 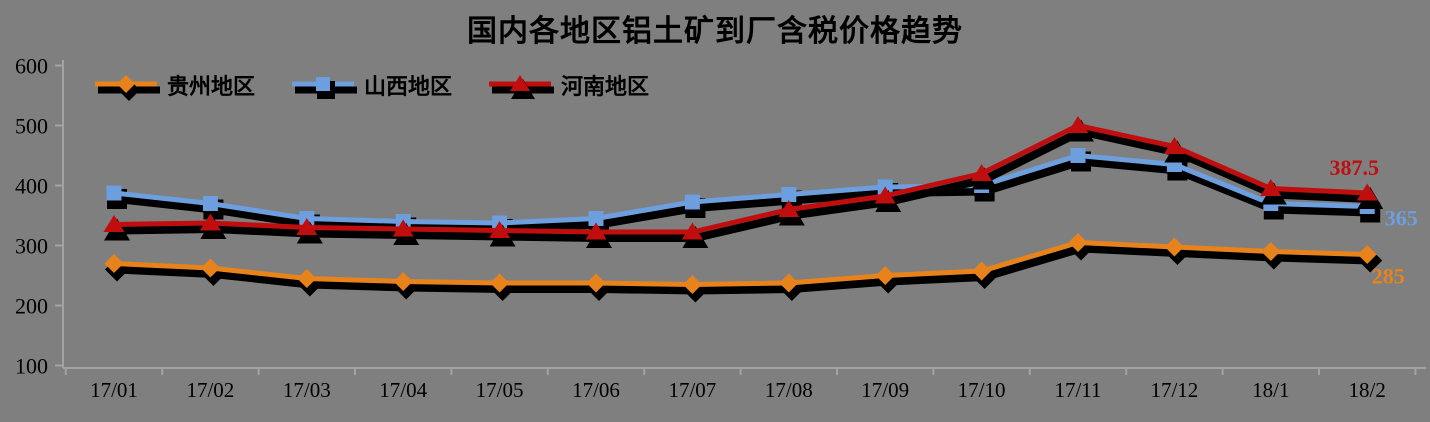 What do you see at coordinates (31, 66) in the screenshot?
I see `y-axis-label: 600` at bounding box center [31, 66].